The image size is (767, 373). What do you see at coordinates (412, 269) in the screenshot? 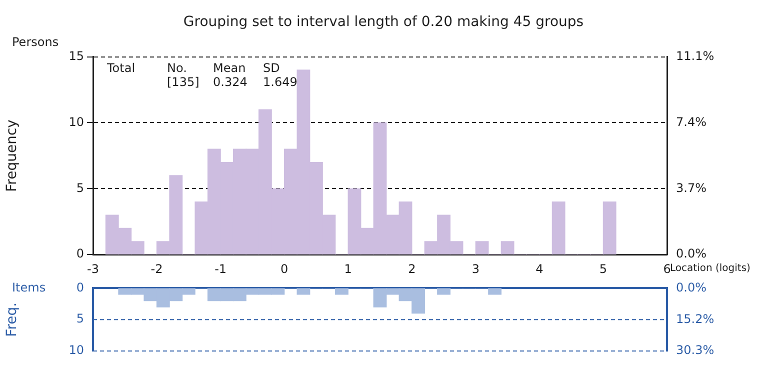
I see `x-tick-label: 2` at bounding box center [412, 269].